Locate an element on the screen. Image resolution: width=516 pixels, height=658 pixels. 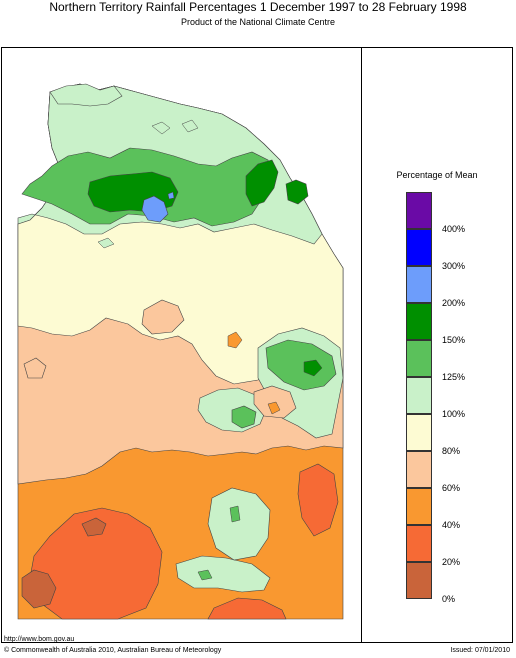
region-200-300-small is located at coordinates (171, 195).